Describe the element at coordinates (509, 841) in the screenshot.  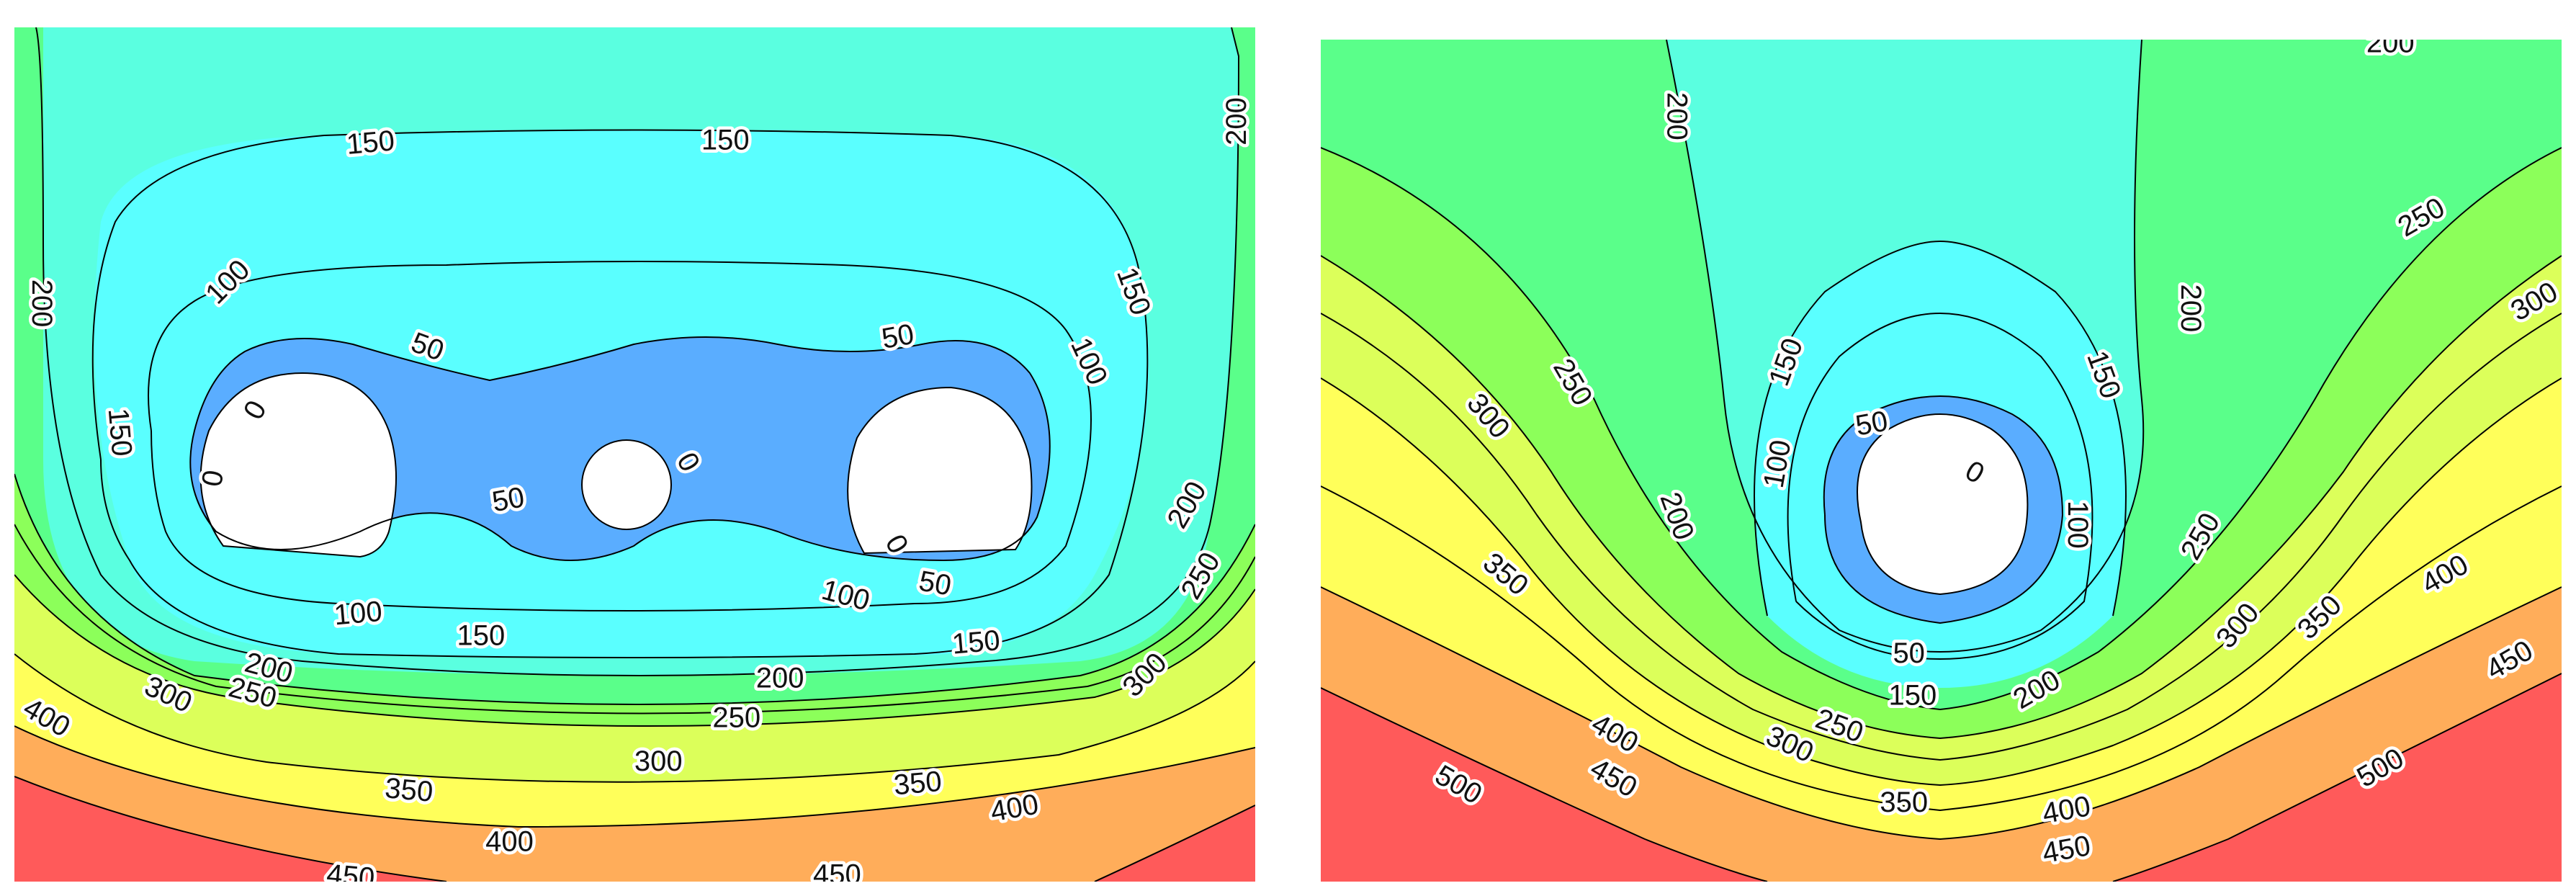
I see `contour-label-400: 400` at that location.